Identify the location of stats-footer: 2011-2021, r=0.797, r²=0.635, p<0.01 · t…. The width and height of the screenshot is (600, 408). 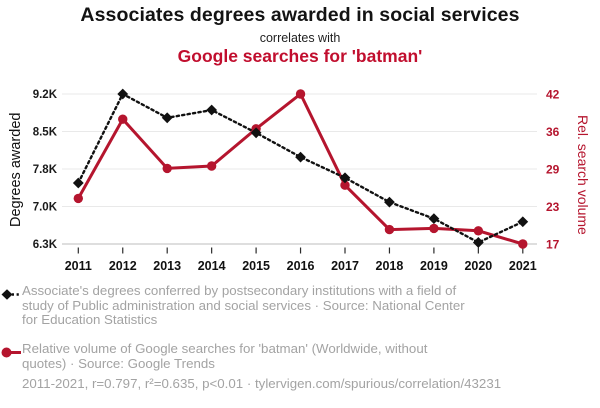
(262, 383).